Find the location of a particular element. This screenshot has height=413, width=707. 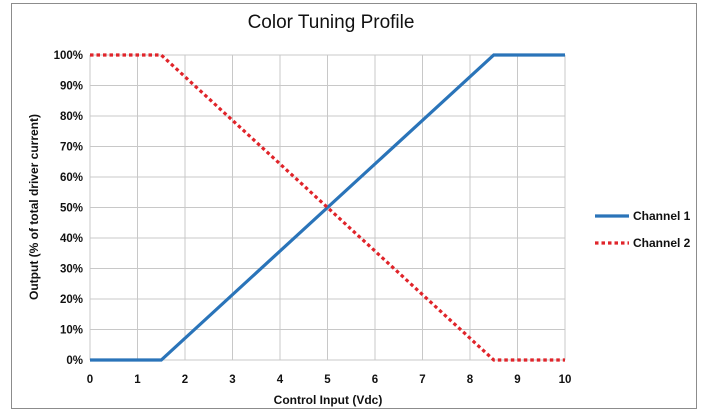

y-axis-label: Output (% of total driver current) is located at coordinates (34, 207).